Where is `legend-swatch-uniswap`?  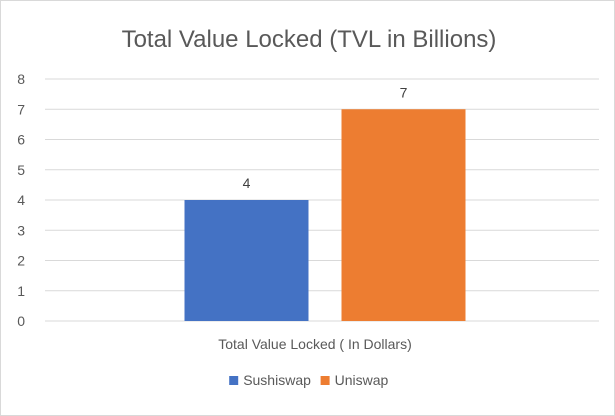 legend-swatch-uniswap is located at coordinates (325, 380).